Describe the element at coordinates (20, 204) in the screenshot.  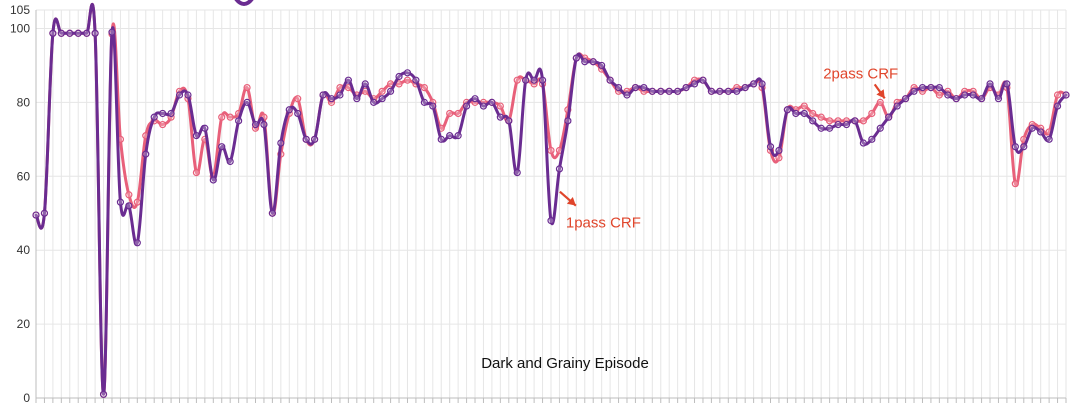
I see `y-axis-ticks: 0 20 40 60 80 100 105` at that location.